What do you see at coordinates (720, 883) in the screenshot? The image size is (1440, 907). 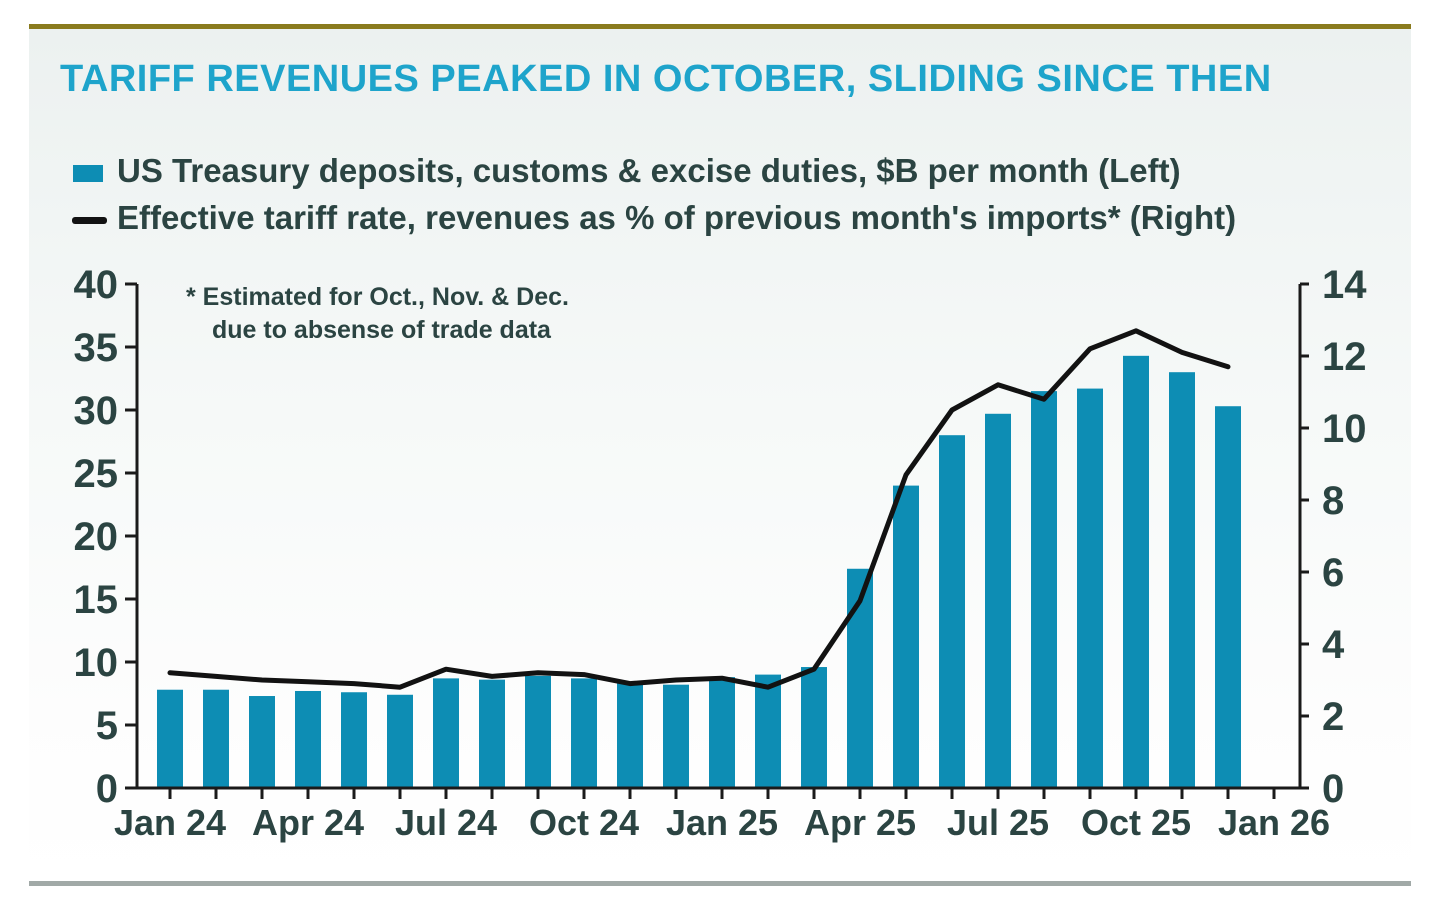 I see `bottom-rule` at bounding box center [720, 883].